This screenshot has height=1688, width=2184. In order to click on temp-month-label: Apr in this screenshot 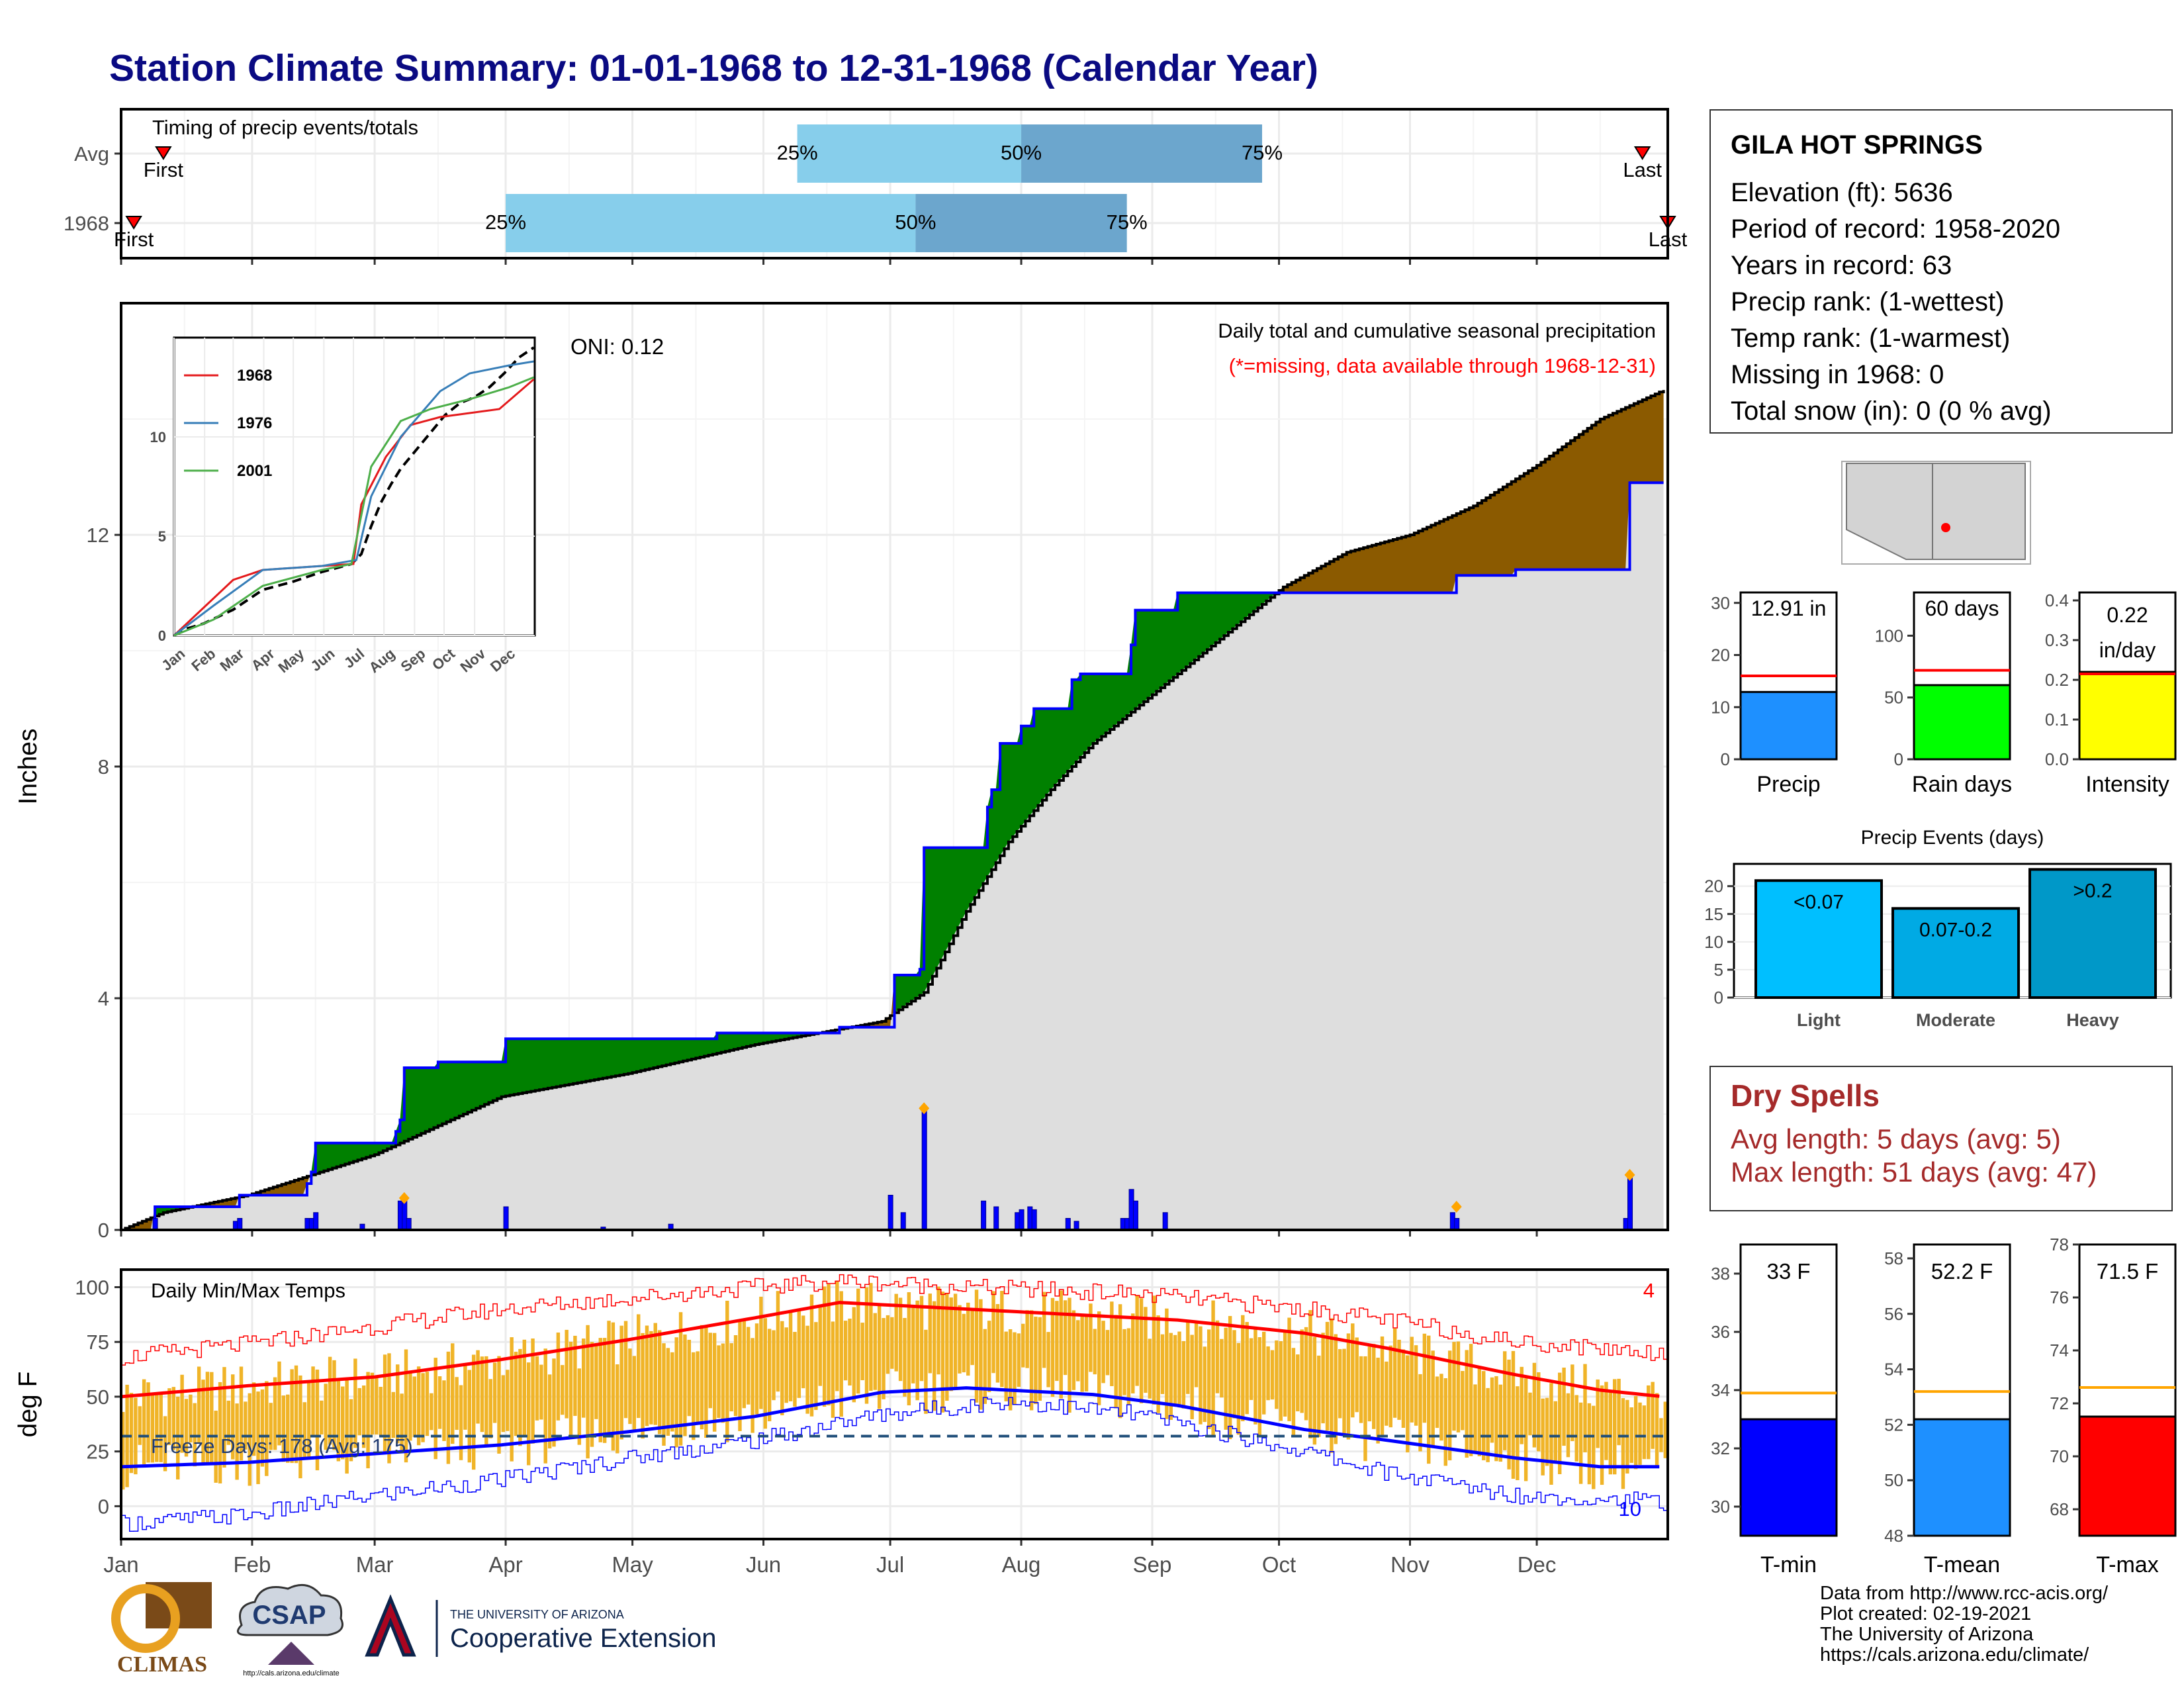, I will do `click(505, 1564)`.